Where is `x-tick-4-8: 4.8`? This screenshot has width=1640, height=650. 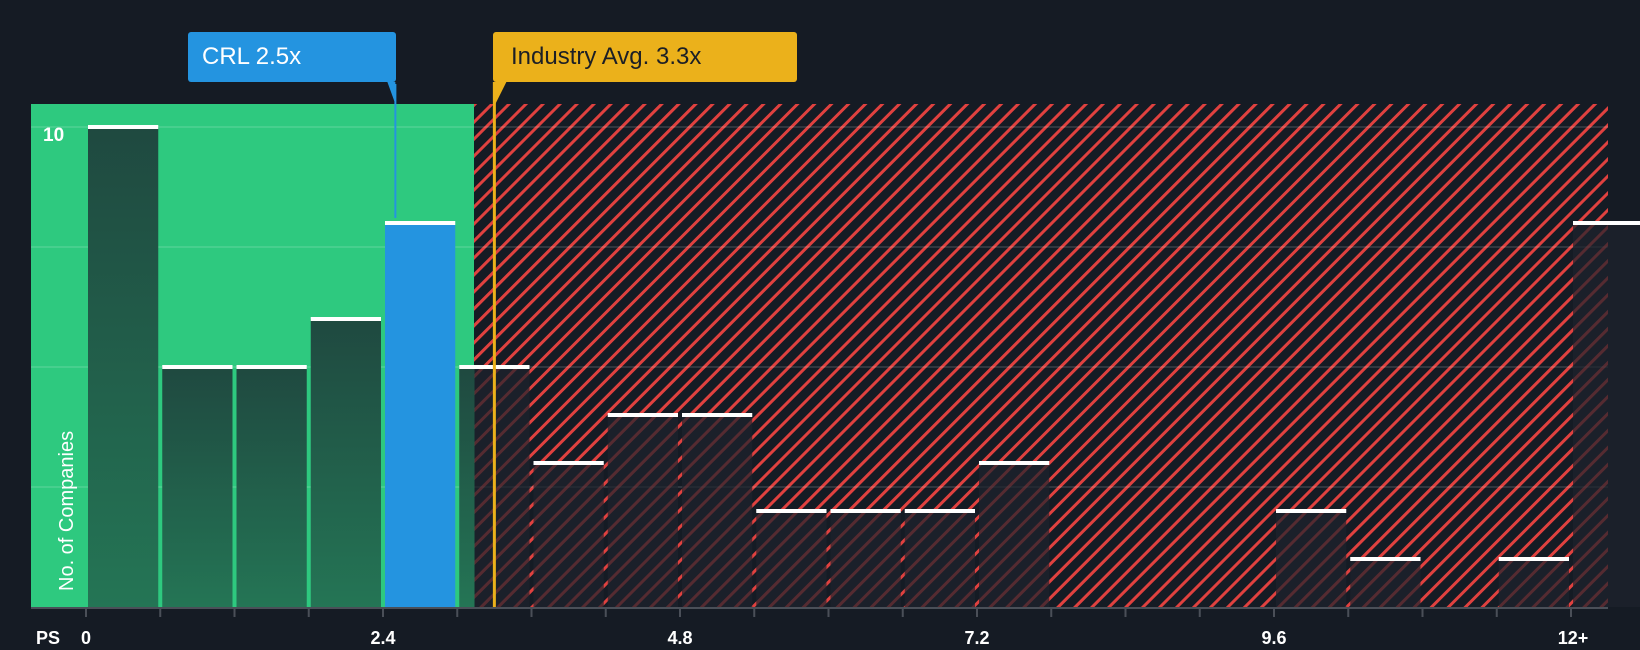
x-tick-4-8: 4.8 is located at coordinates (680, 638).